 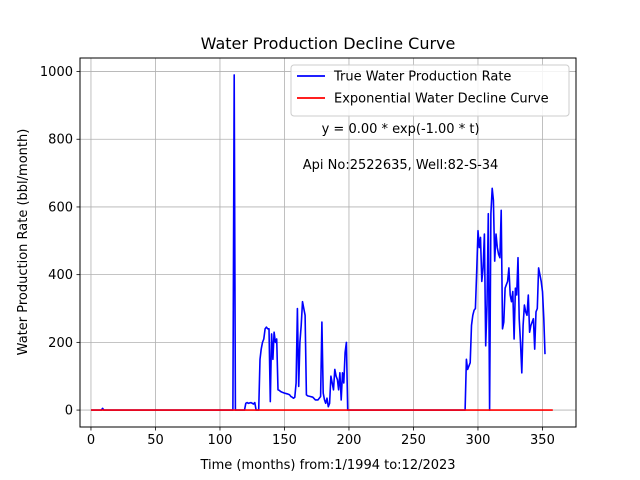 I want to click on x-tick-label: 50, so click(x=155, y=440).